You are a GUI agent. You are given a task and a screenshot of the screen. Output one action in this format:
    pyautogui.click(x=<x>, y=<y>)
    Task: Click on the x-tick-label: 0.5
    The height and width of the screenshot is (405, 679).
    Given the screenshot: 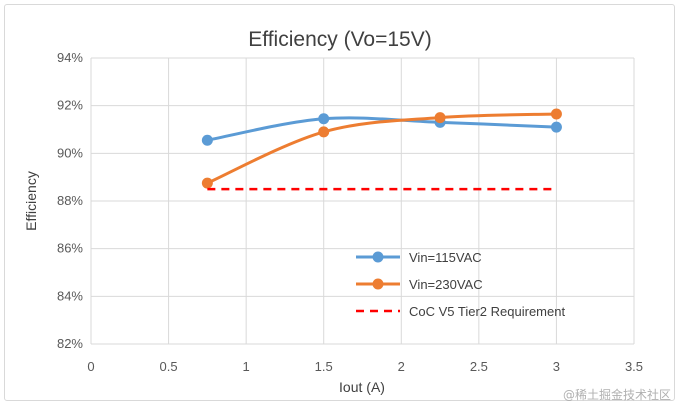 What is the action you would take?
    pyautogui.click(x=169, y=366)
    